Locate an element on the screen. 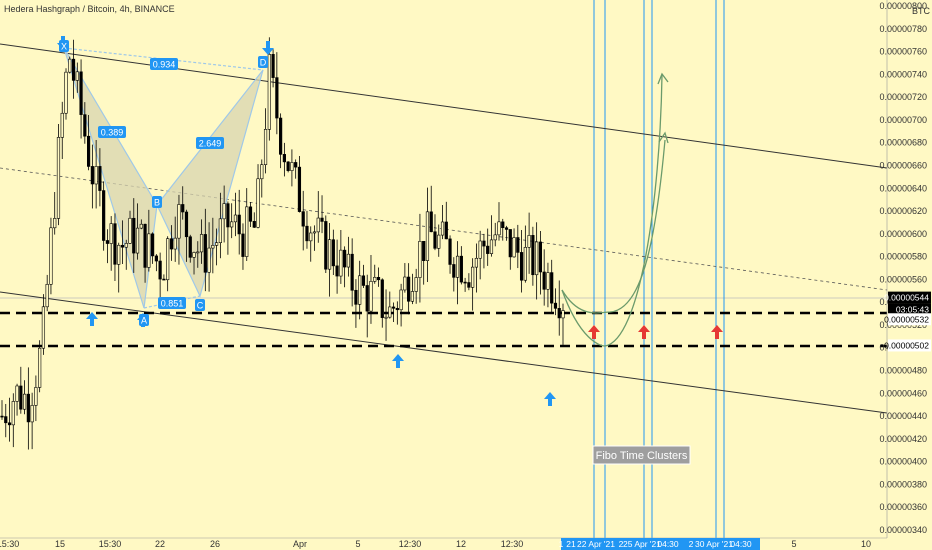 The width and height of the screenshot is (932, 550). harmonic-label-bg is located at coordinates (157, 202).